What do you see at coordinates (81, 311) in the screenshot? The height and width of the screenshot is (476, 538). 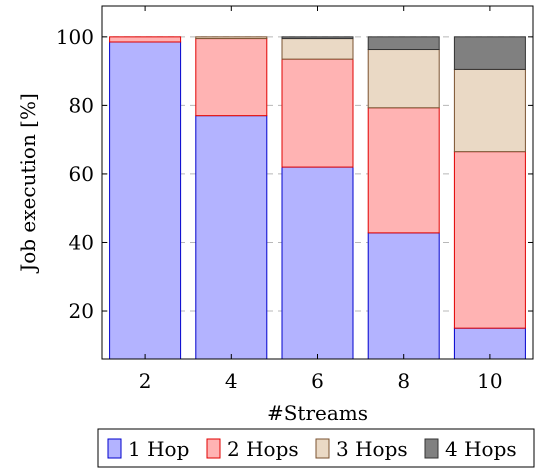 I see `y-tick-label: 20` at bounding box center [81, 311].